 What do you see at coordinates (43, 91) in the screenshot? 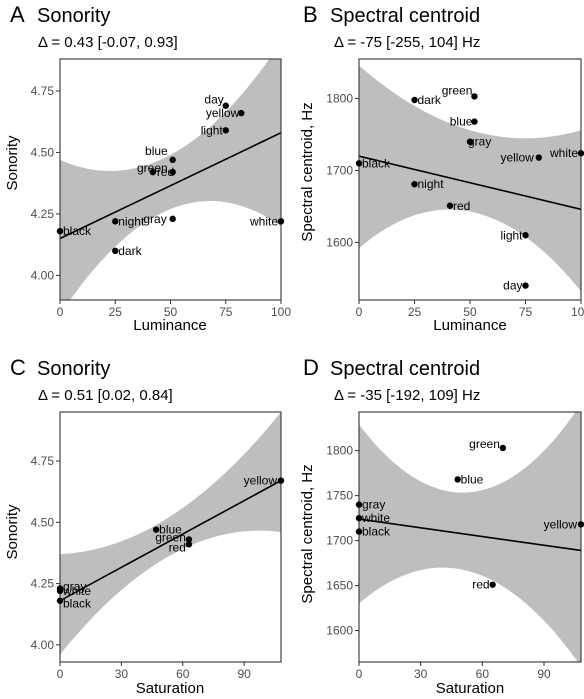
I see `y-tick-label: 4.75` at bounding box center [43, 91].